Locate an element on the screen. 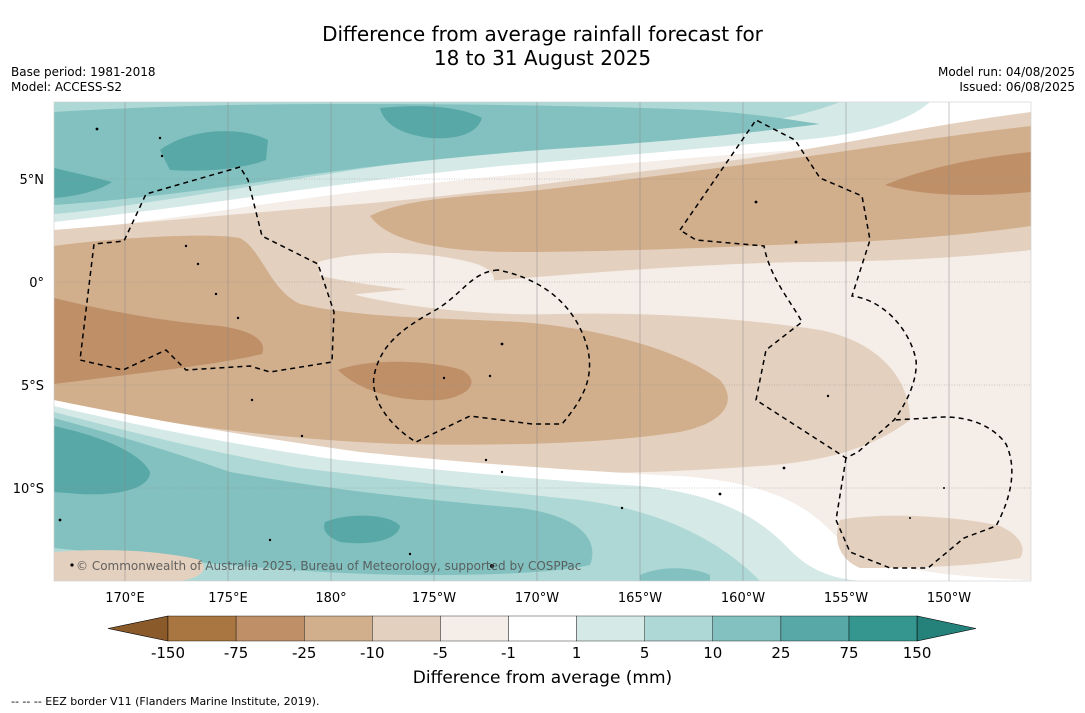  model-run-text: Model run: 04/08/2025 is located at coordinates (1006, 72).